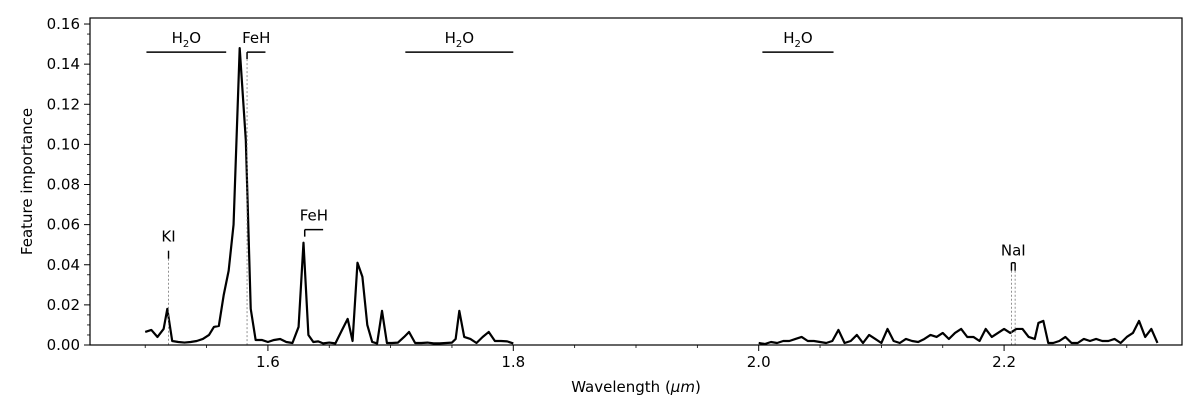  Describe the element at coordinates (621, 387) in the screenshot. I see `x-axis-label-prefix: Wavelength (` at that location.